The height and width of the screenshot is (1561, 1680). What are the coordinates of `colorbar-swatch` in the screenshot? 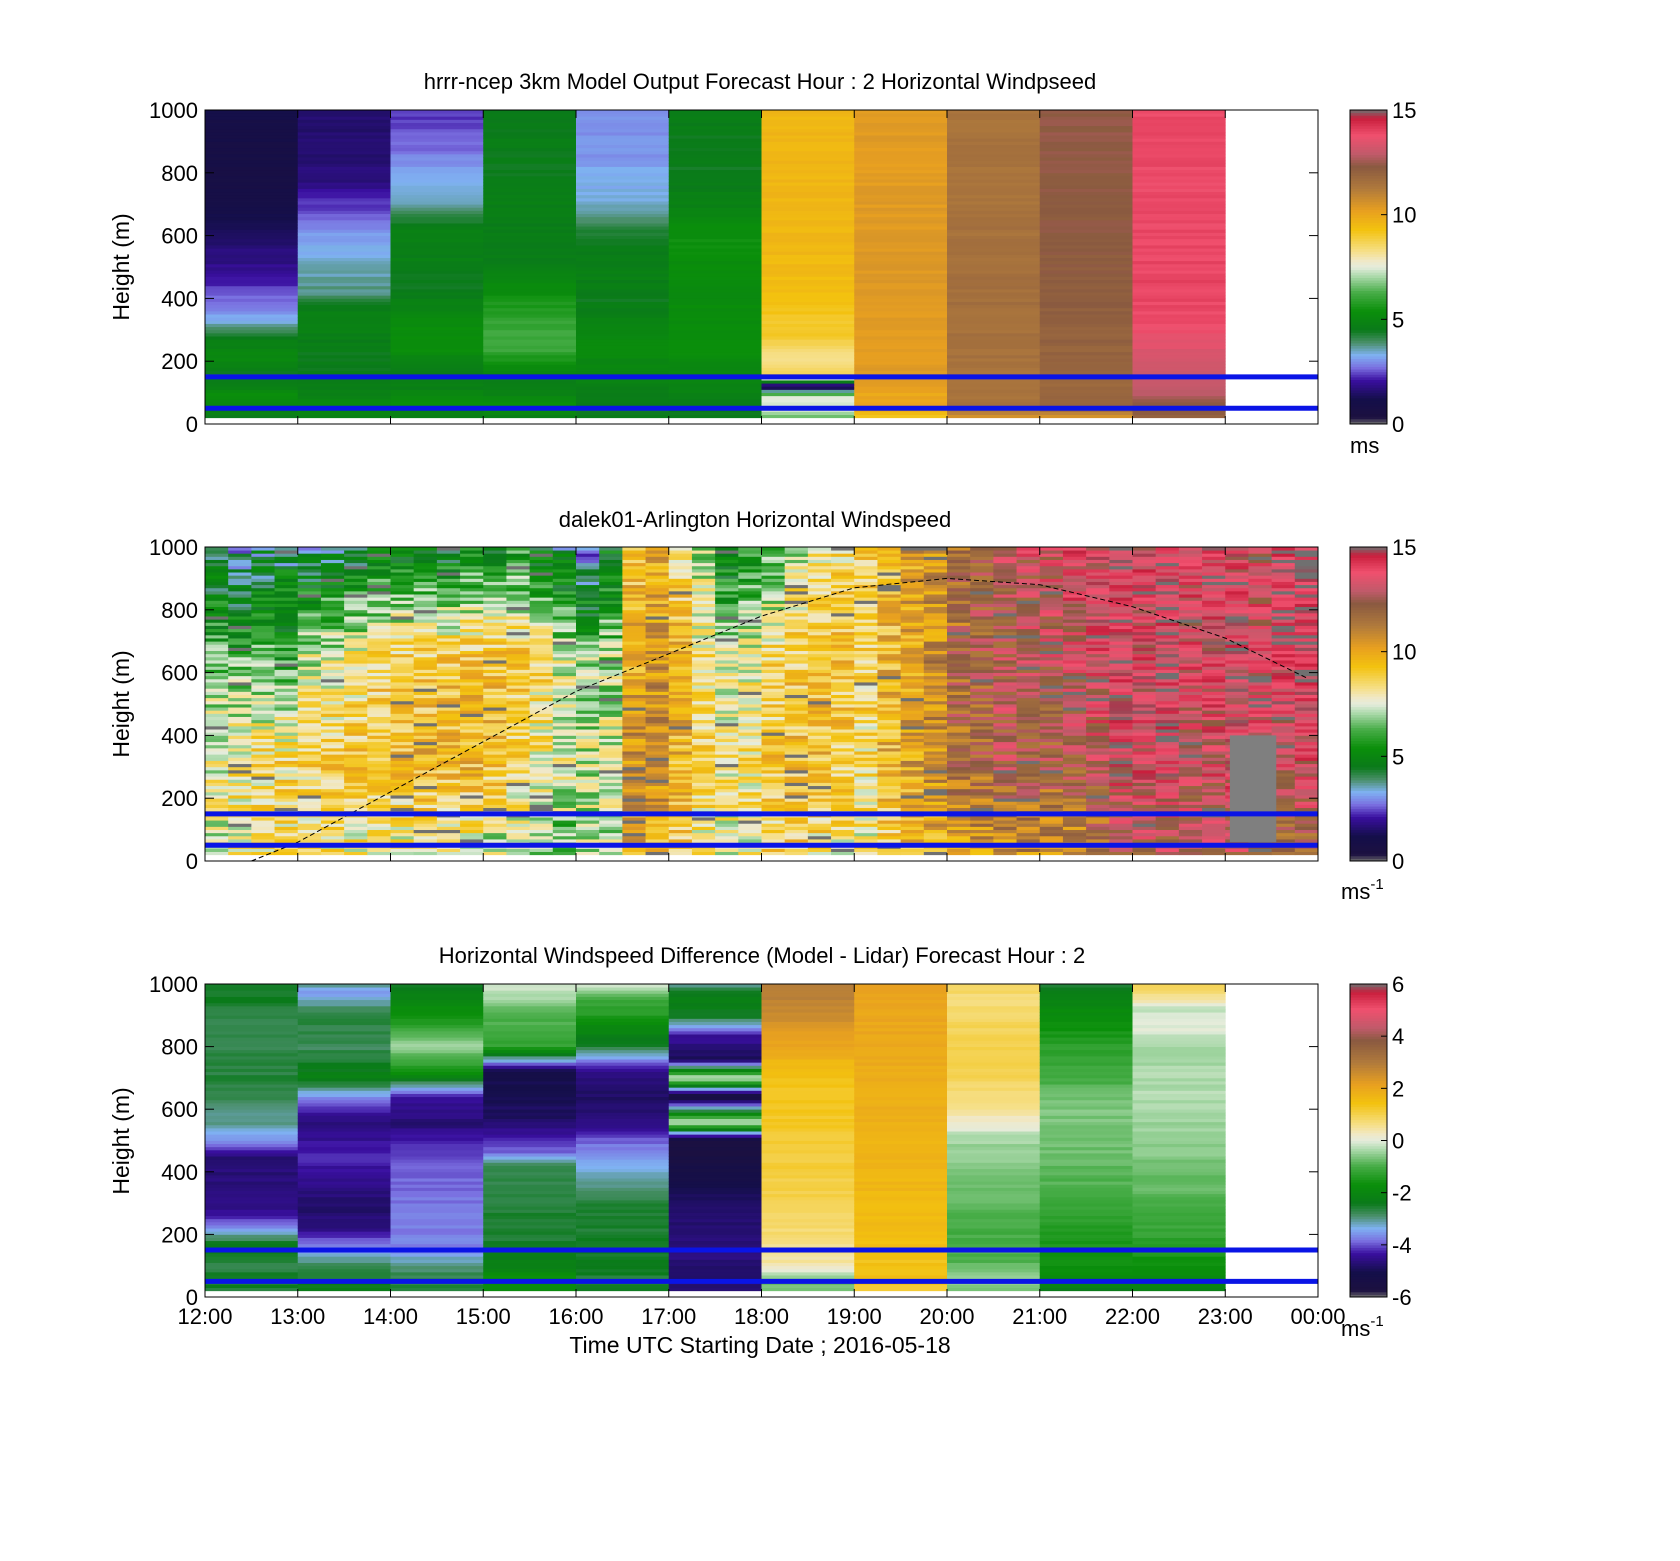 It's located at (1368, 357).